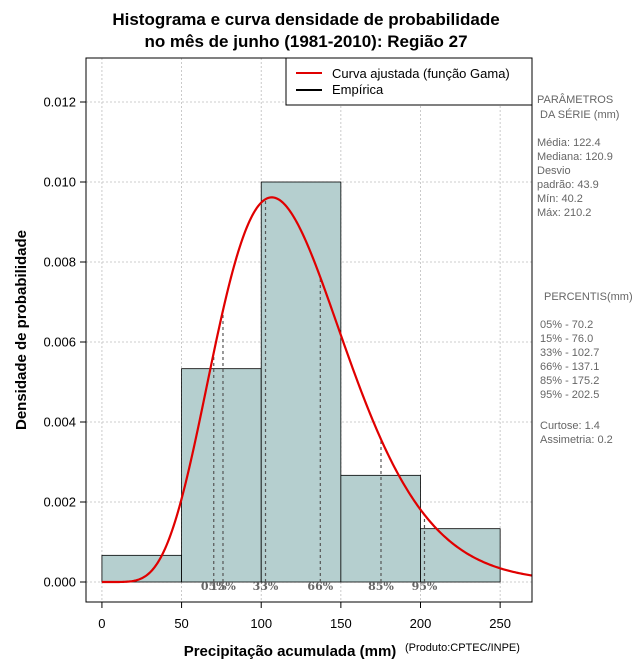  Describe the element at coordinates (588, 297) in the screenshot. I see `percentis-title: PERCENTIS(mm)` at that location.